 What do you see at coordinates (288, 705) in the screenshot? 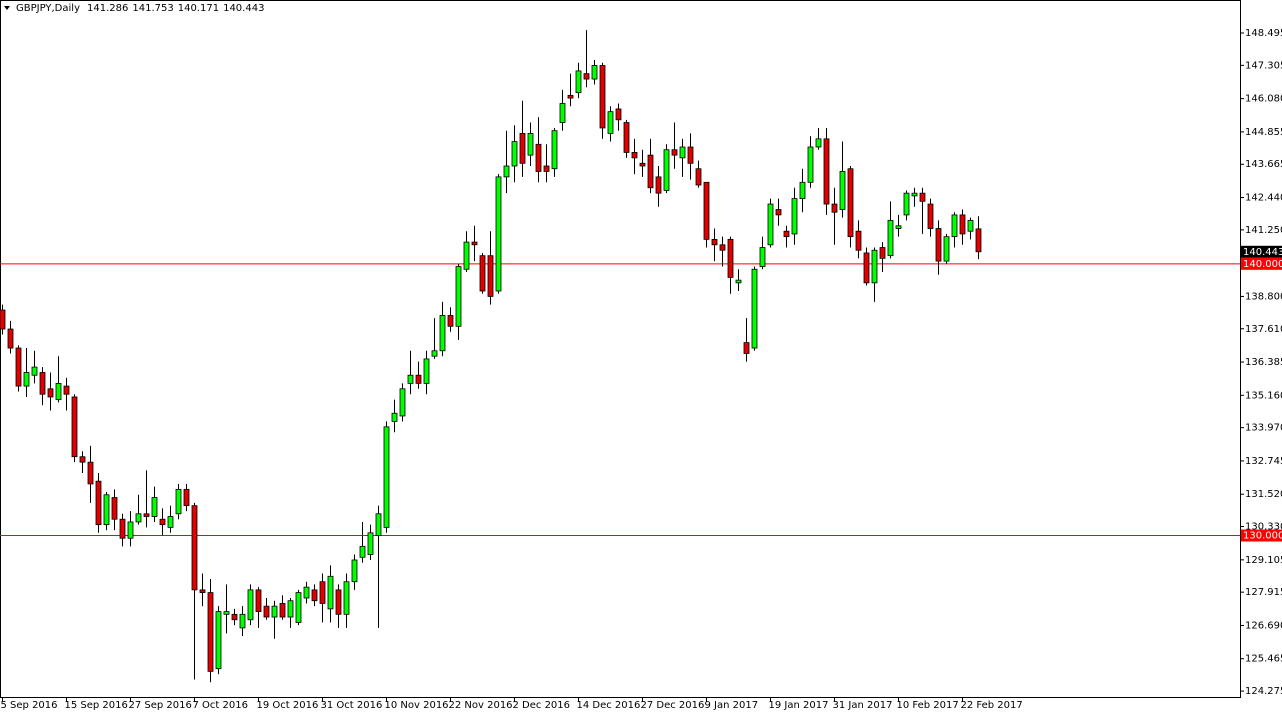
I see `x-tick-label: 19 Oct 2016` at bounding box center [288, 705].